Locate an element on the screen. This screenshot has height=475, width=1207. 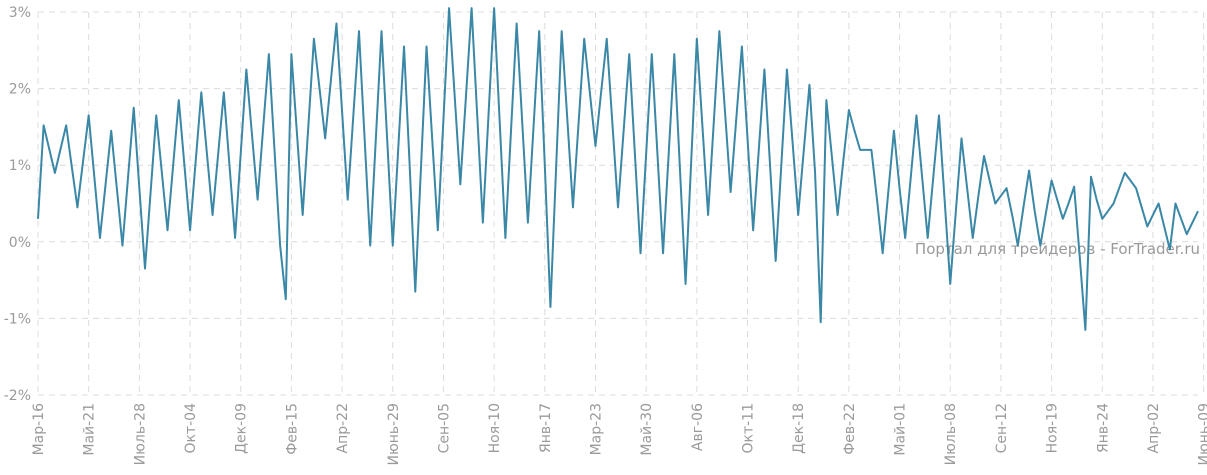
y-axis-ticks: -2% -1% 0% 1% 2% 3% is located at coordinates (17, 204).